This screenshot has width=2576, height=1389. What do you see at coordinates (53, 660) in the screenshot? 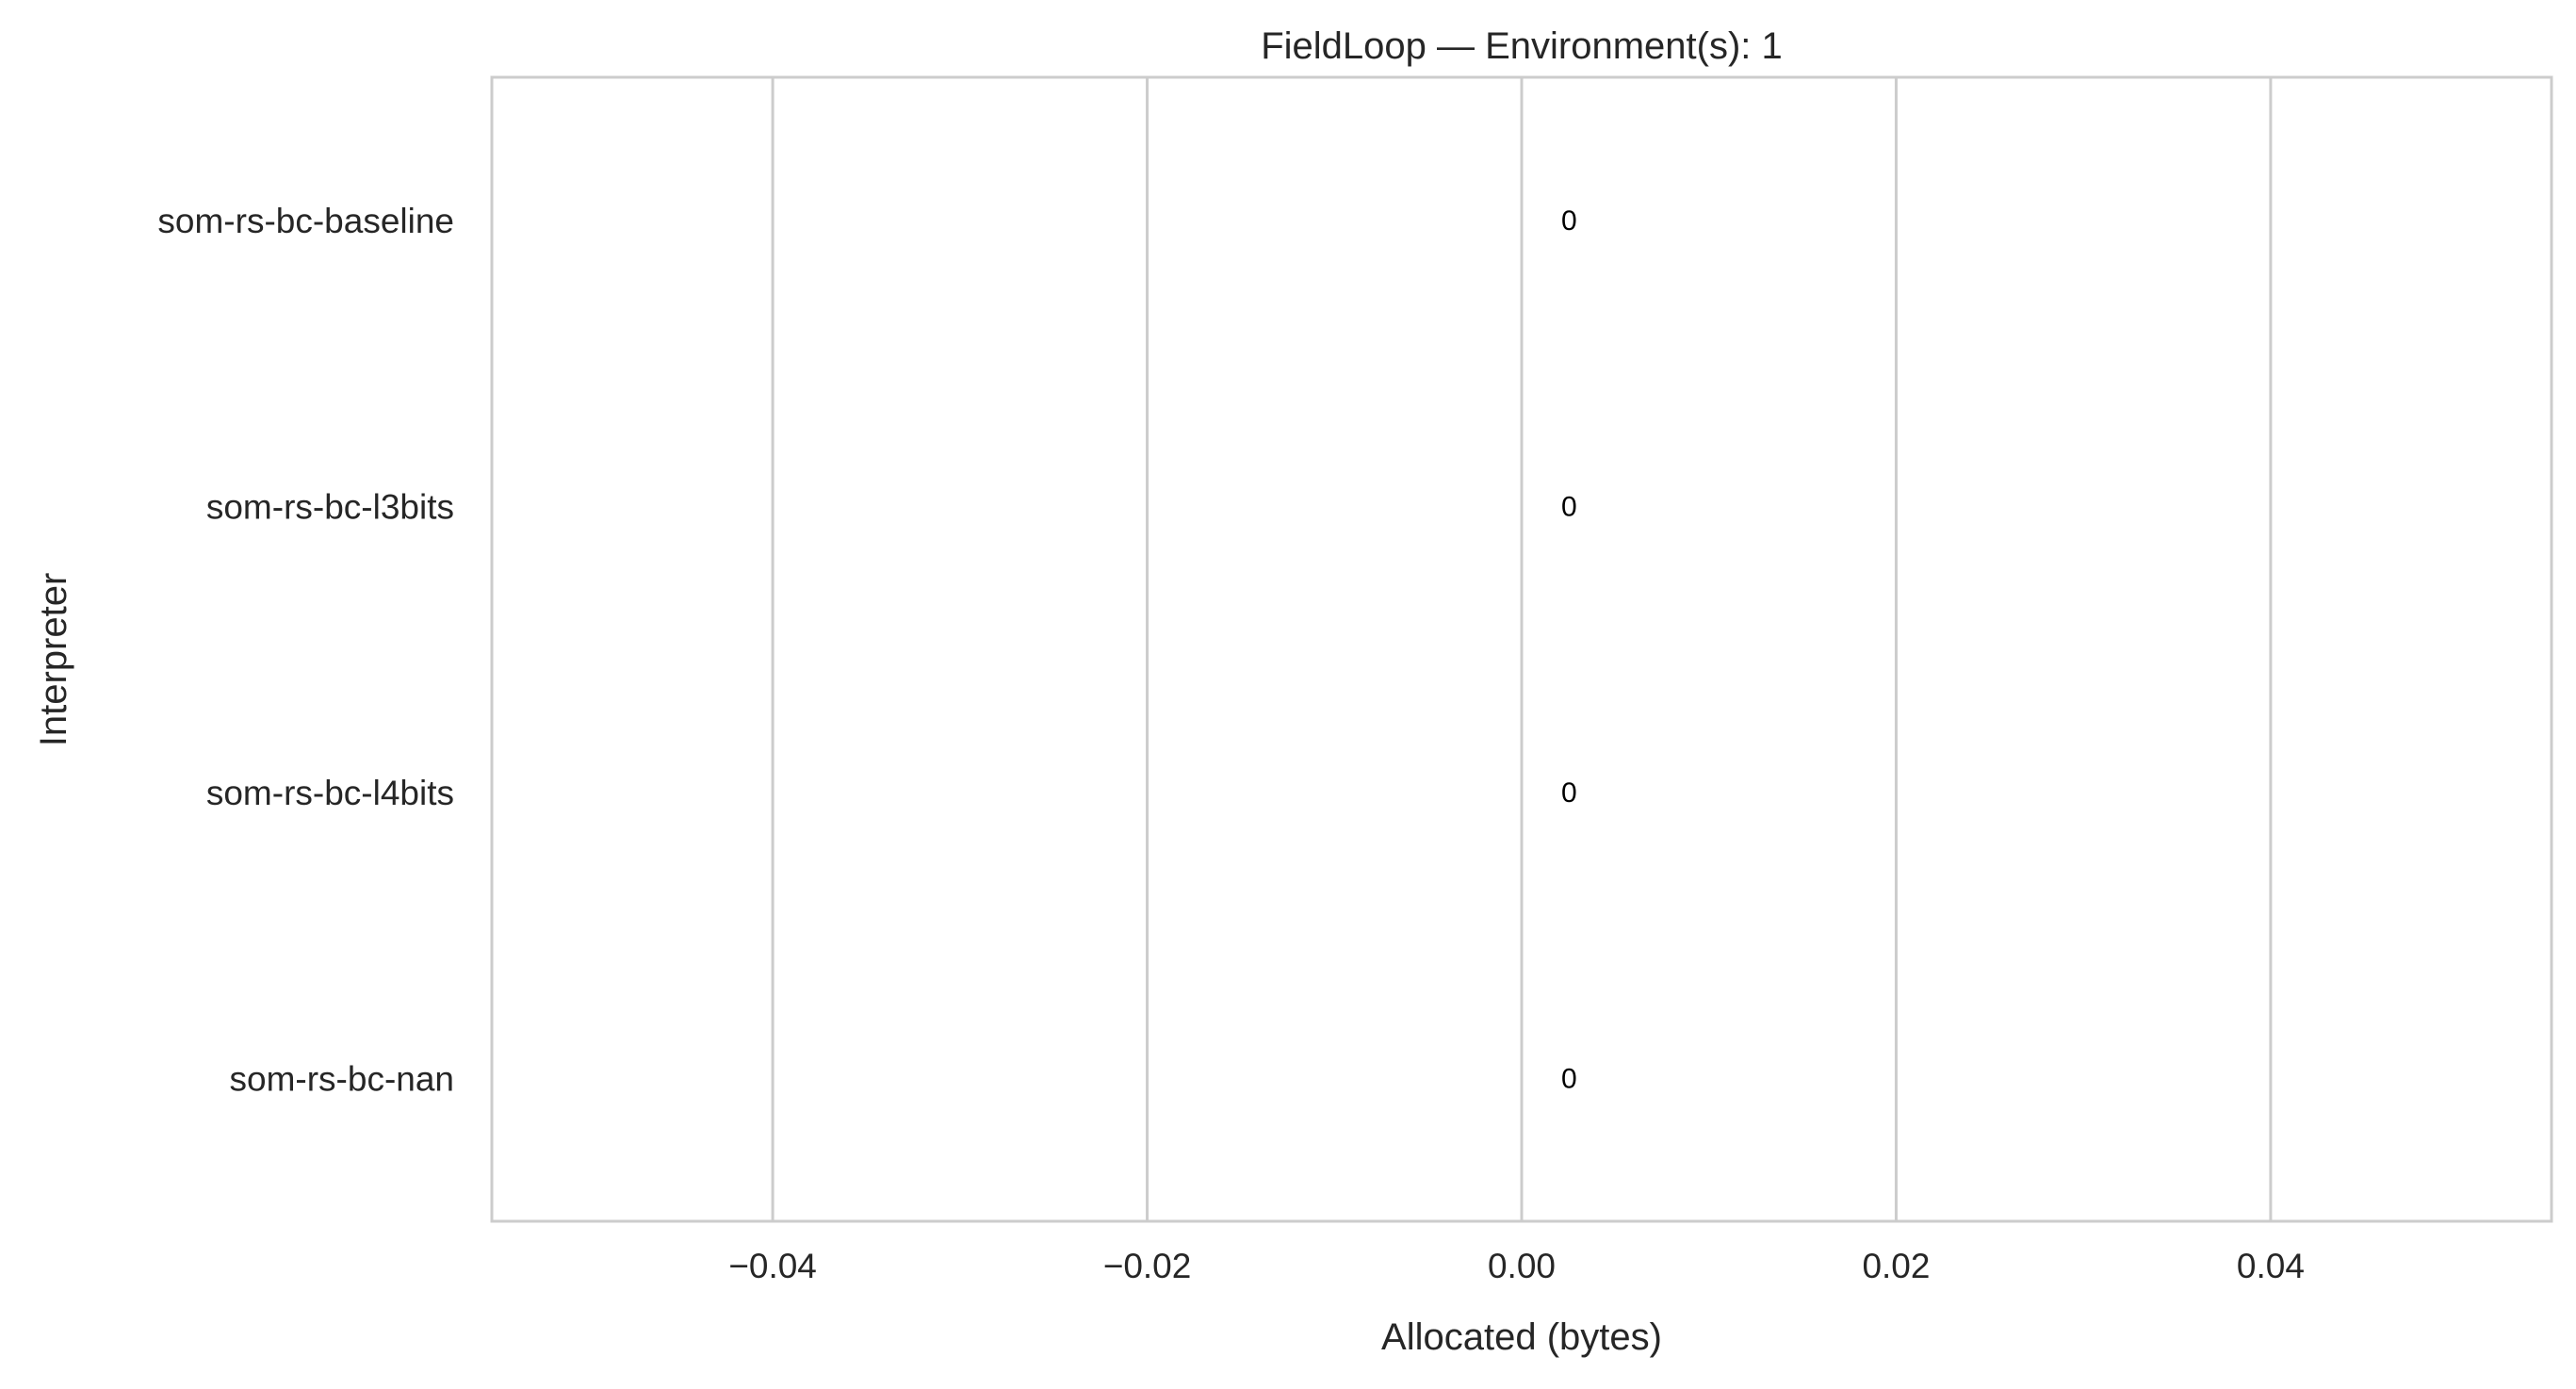
I see `y-axis-label: Interpreter` at bounding box center [53, 660].